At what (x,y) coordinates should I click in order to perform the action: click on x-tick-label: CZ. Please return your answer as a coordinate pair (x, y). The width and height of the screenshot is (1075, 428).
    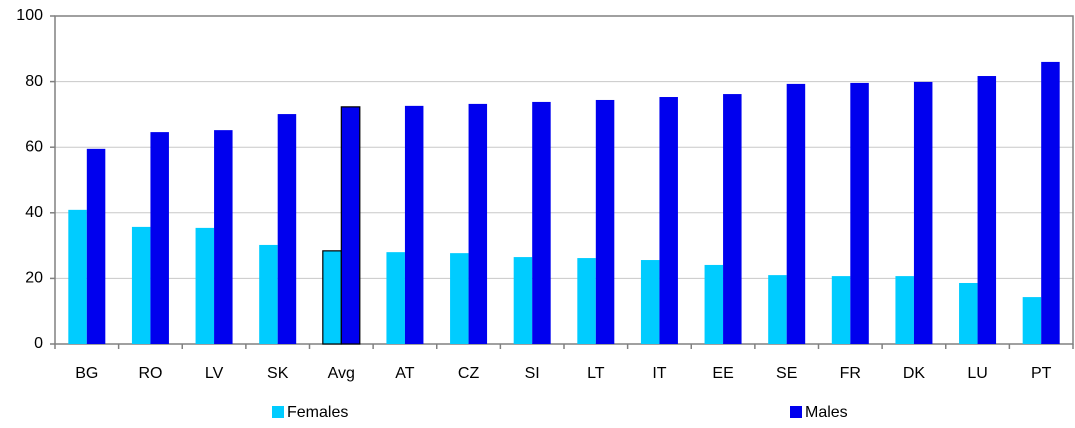
    Looking at the image, I should click on (469, 373).